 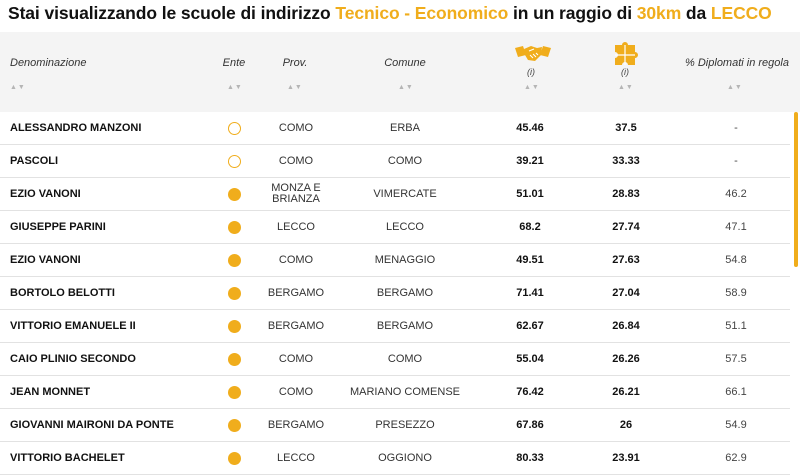 What do you see at coordinates (530, 457) in the screenshot?
I see `value1-cell: 80.33` at bounding box center [530, 457].